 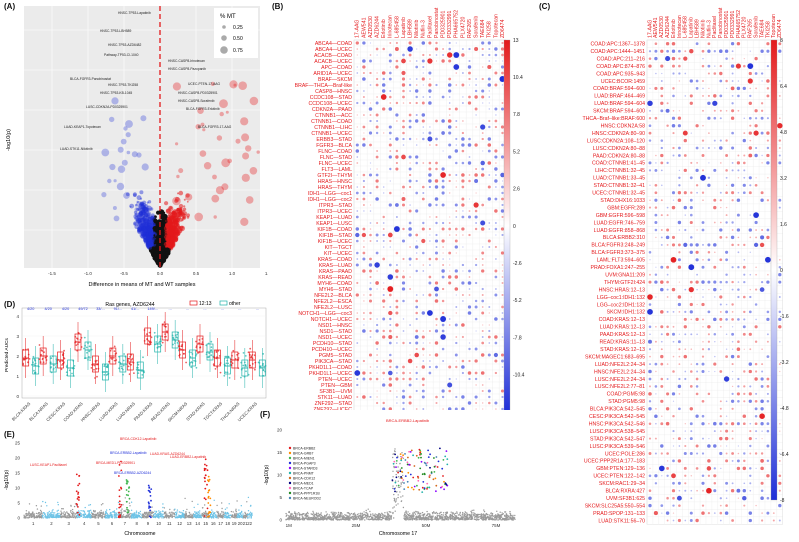 I want to click on chromosome-label: 11, so click(x=169, y=523).